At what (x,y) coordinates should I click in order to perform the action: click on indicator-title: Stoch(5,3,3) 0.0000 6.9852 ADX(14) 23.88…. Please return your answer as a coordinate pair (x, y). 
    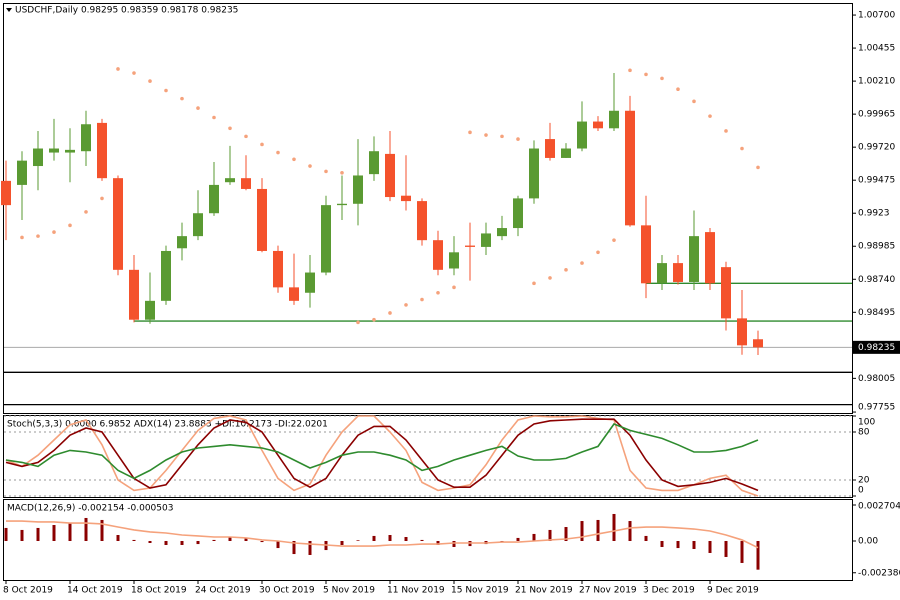
    Looking at the image, I should click on (167, 425).